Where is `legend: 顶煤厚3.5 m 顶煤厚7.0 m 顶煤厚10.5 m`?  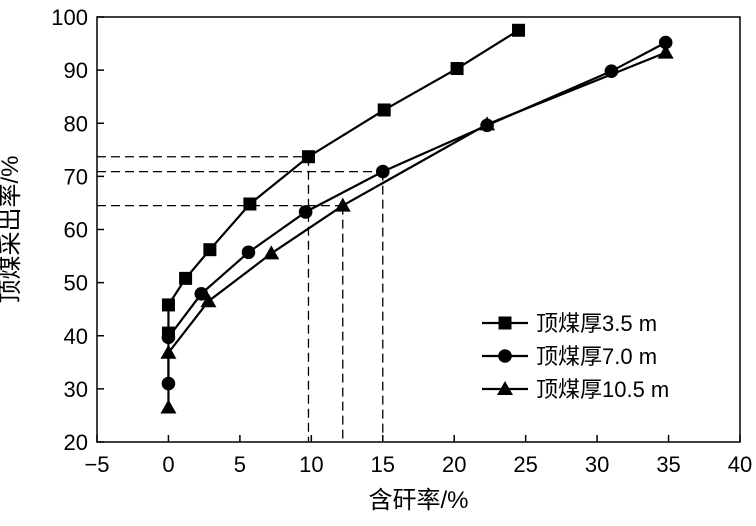
legend: 顶煤厚3.5 m 顶煤厚7.0 m 顶煤厚10.5 m is located at coordinates (575, 356).